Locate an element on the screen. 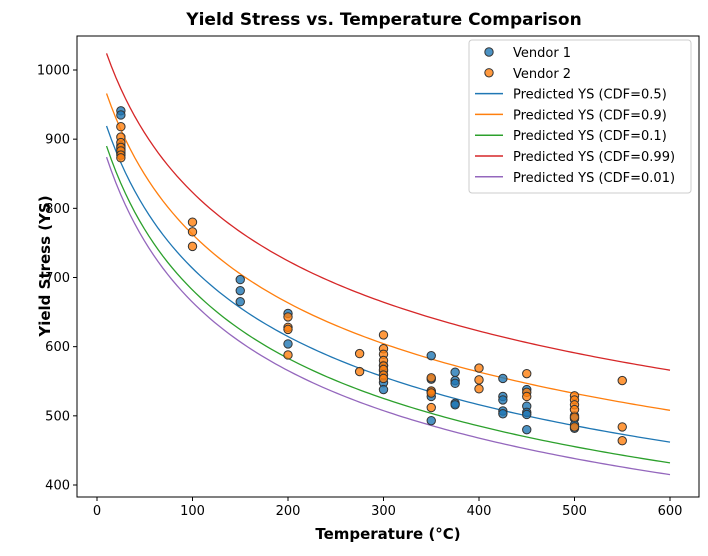 This screenshot has height=556, width=708. y-tick-label: 800 is located at coordinates (57, 209).